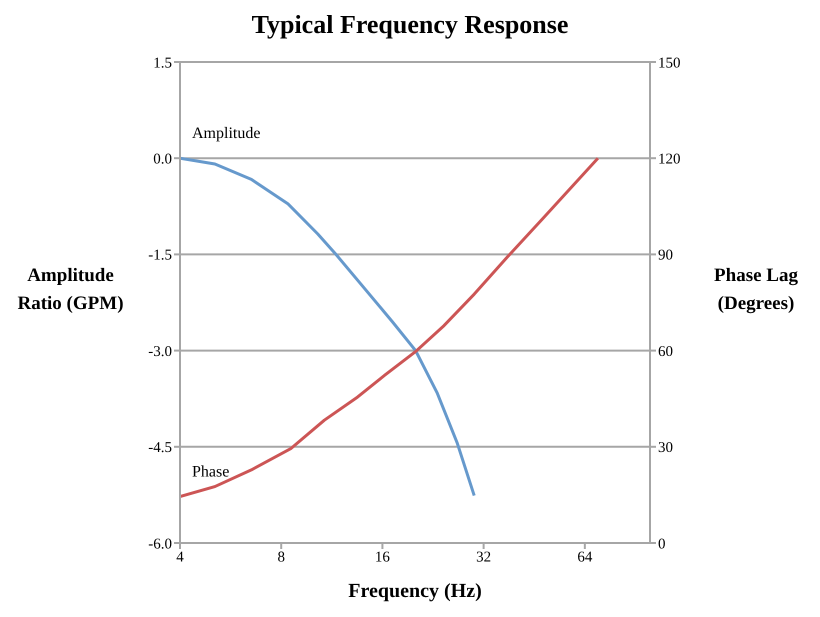 The height and width of the screenshot is (617, 820). Describe the element at coordinates (281, 558) in the screenshot. I see `x-tick-label: 8` at that location.